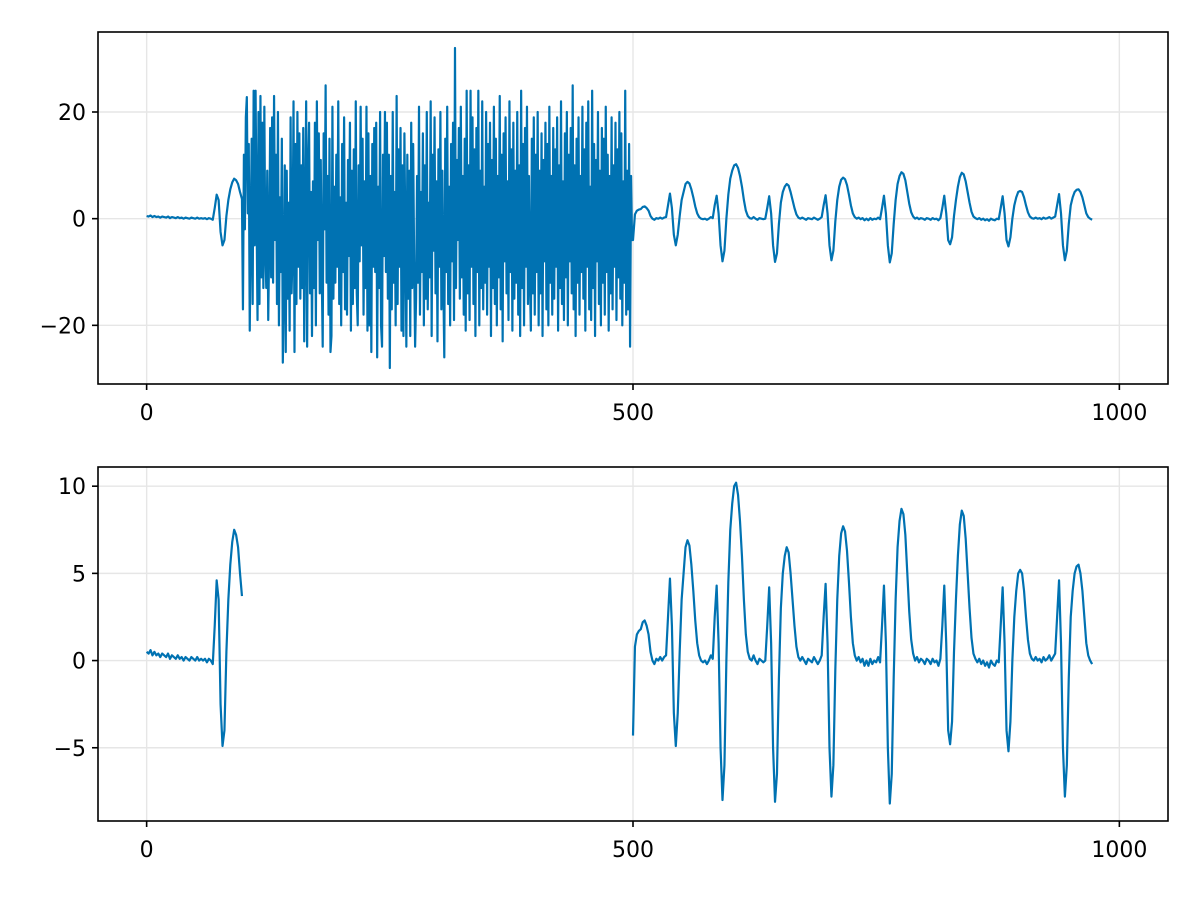  Describe the element at coordinates (147, 413) in the screenshot. I see `top-plot-x-tick-label: 0` at that location.